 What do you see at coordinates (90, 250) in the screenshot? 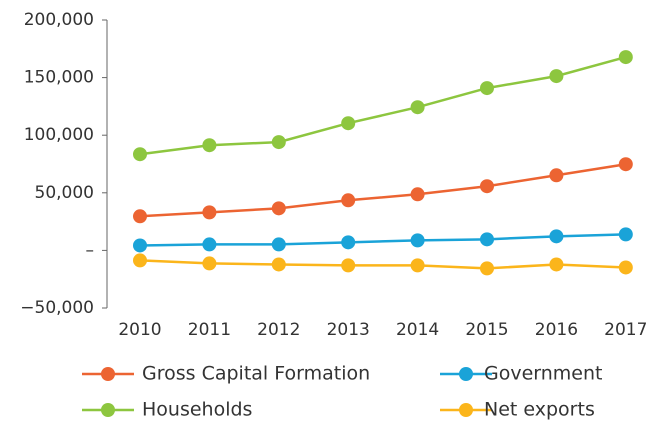
I see `y-tick-label: –` at bounding box center [90, 250].